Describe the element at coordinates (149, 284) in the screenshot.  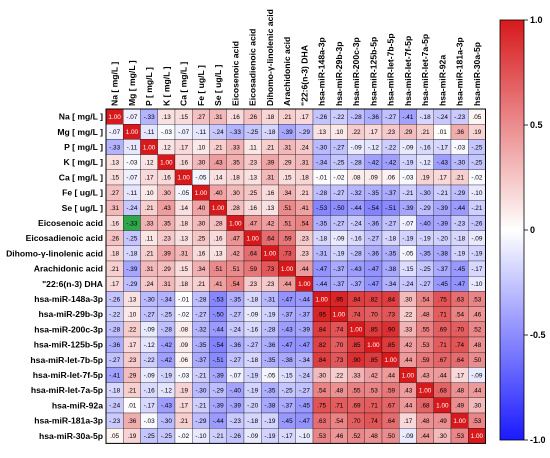
I see `cell-value-label: .24` at that location.